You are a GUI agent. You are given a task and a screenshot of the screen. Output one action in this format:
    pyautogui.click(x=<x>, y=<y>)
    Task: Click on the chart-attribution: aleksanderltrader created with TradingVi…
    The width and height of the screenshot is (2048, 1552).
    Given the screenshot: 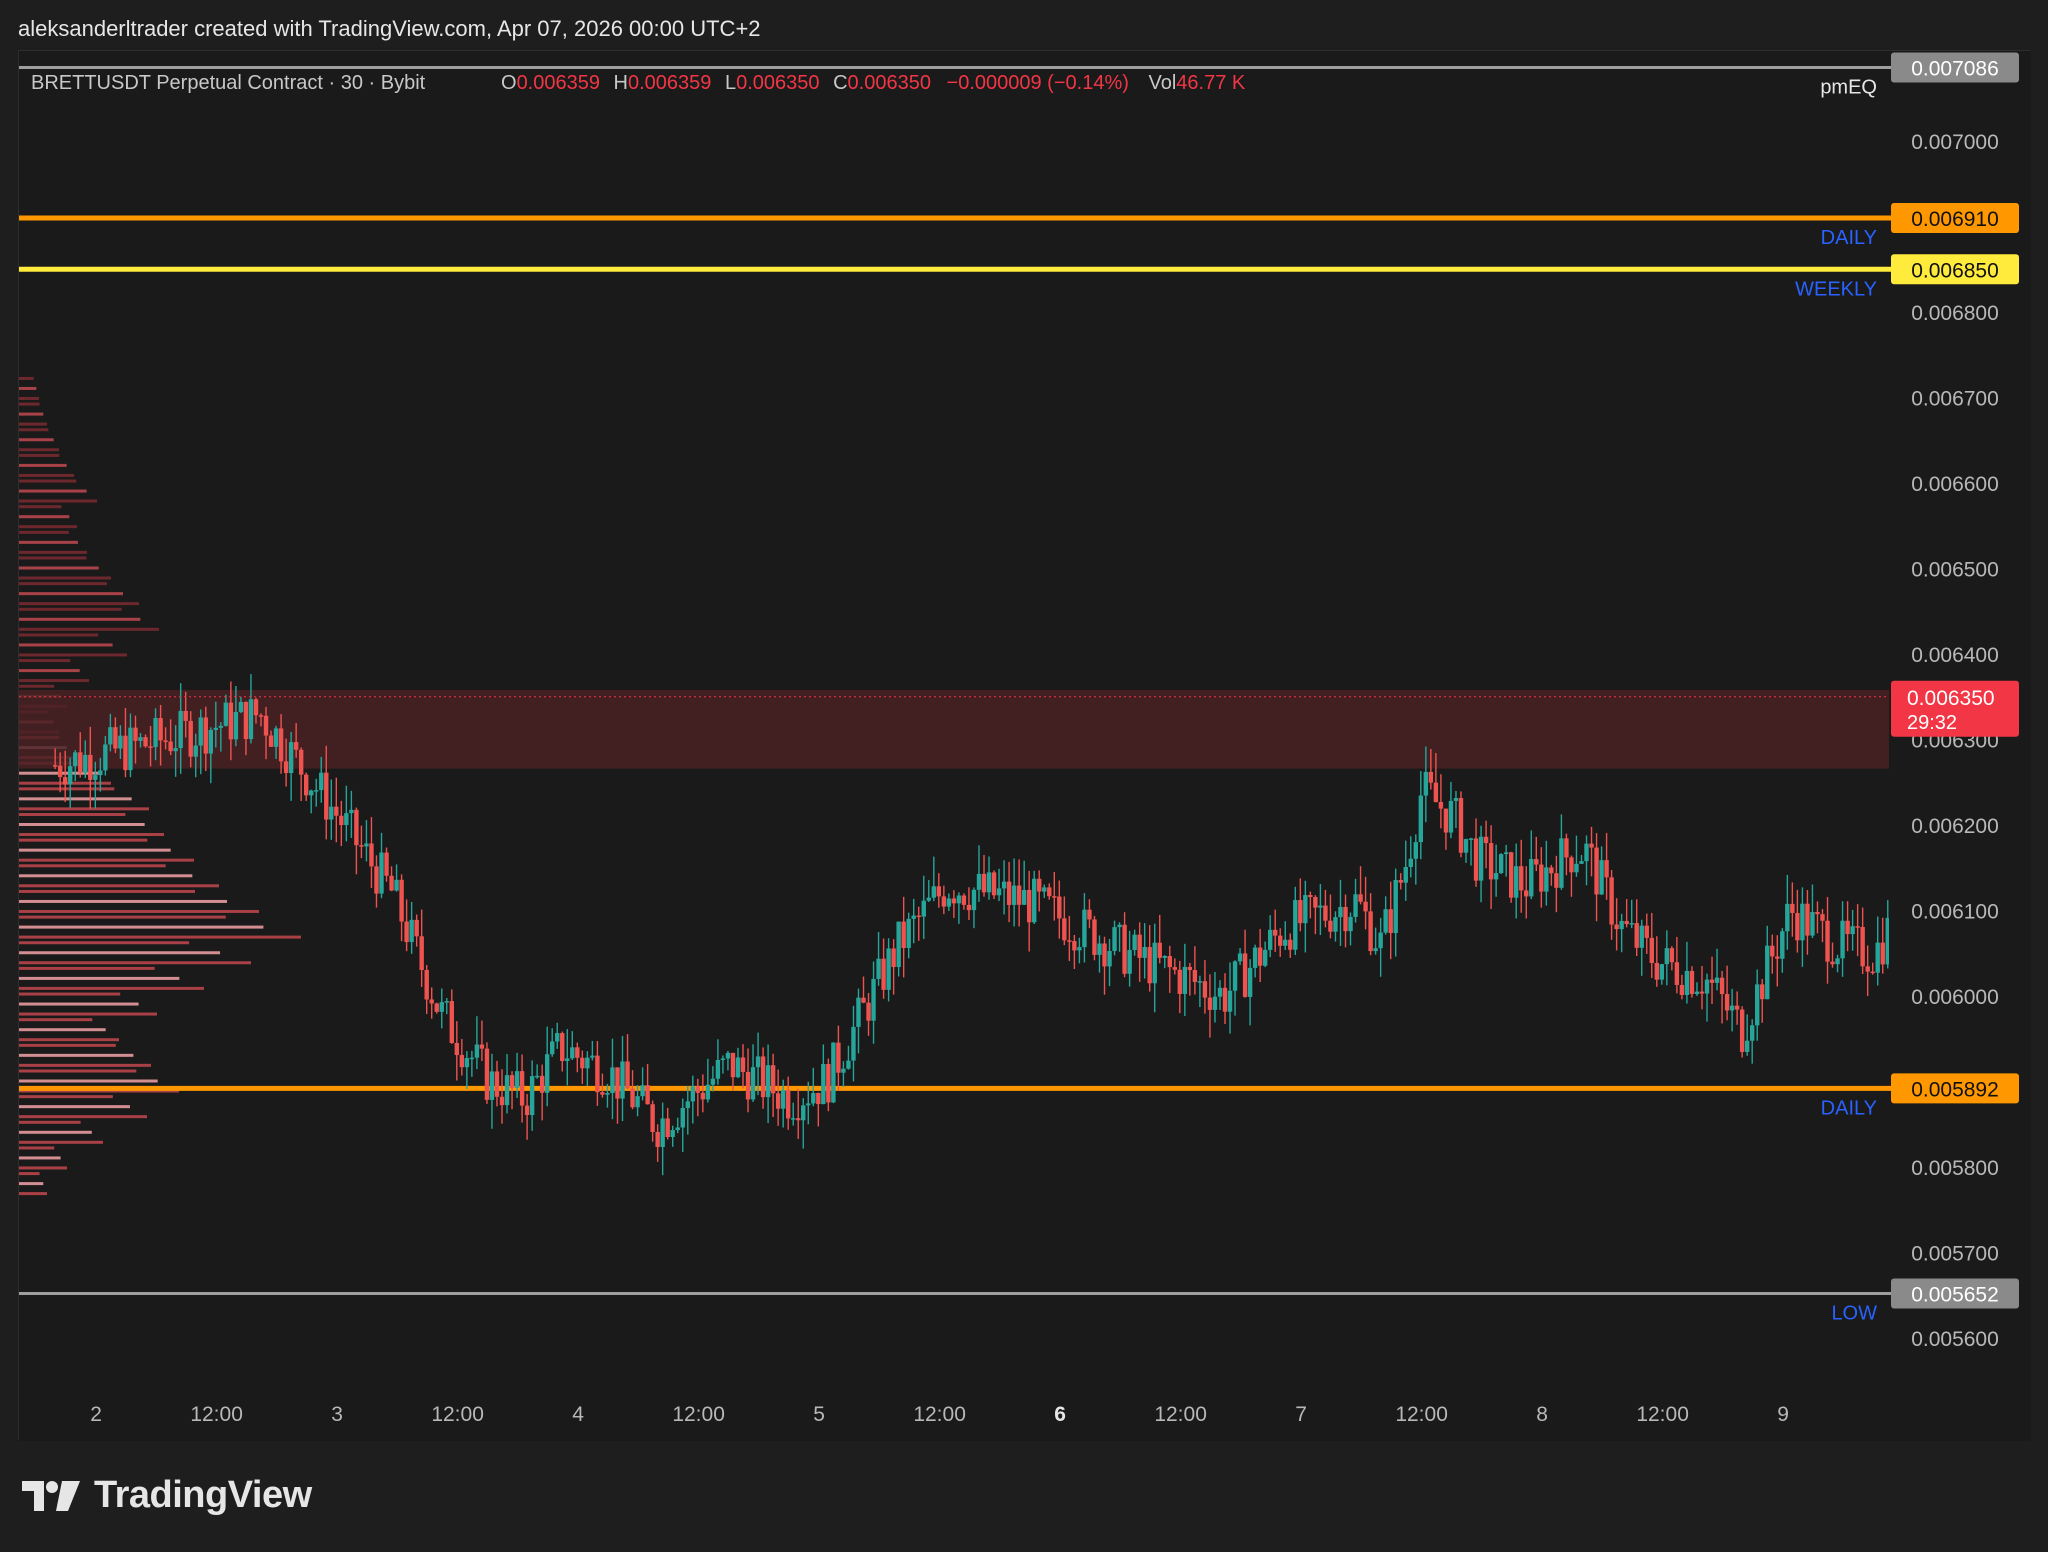 What is the action you would take?
    pyautogui.click(x=389, y=28)
    